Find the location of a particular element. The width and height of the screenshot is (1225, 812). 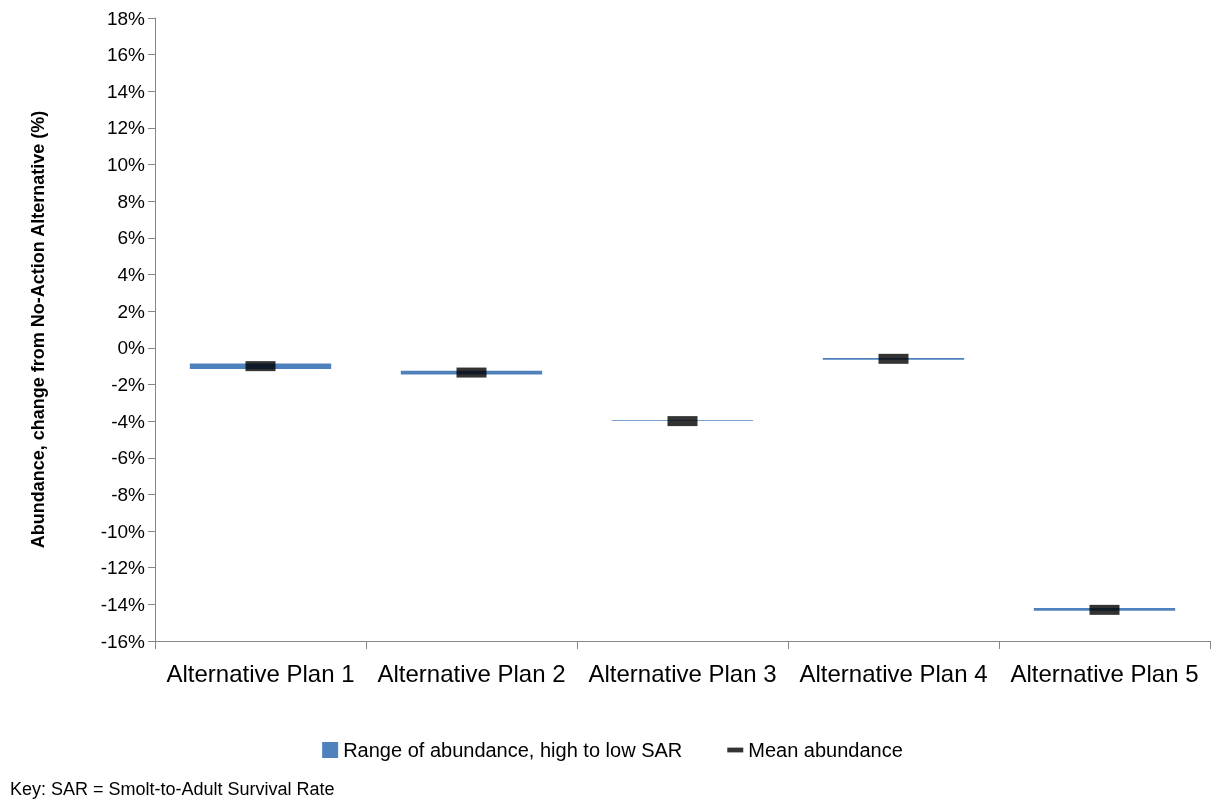

y-tick-label: -14% is located at coordinates (123, 604).